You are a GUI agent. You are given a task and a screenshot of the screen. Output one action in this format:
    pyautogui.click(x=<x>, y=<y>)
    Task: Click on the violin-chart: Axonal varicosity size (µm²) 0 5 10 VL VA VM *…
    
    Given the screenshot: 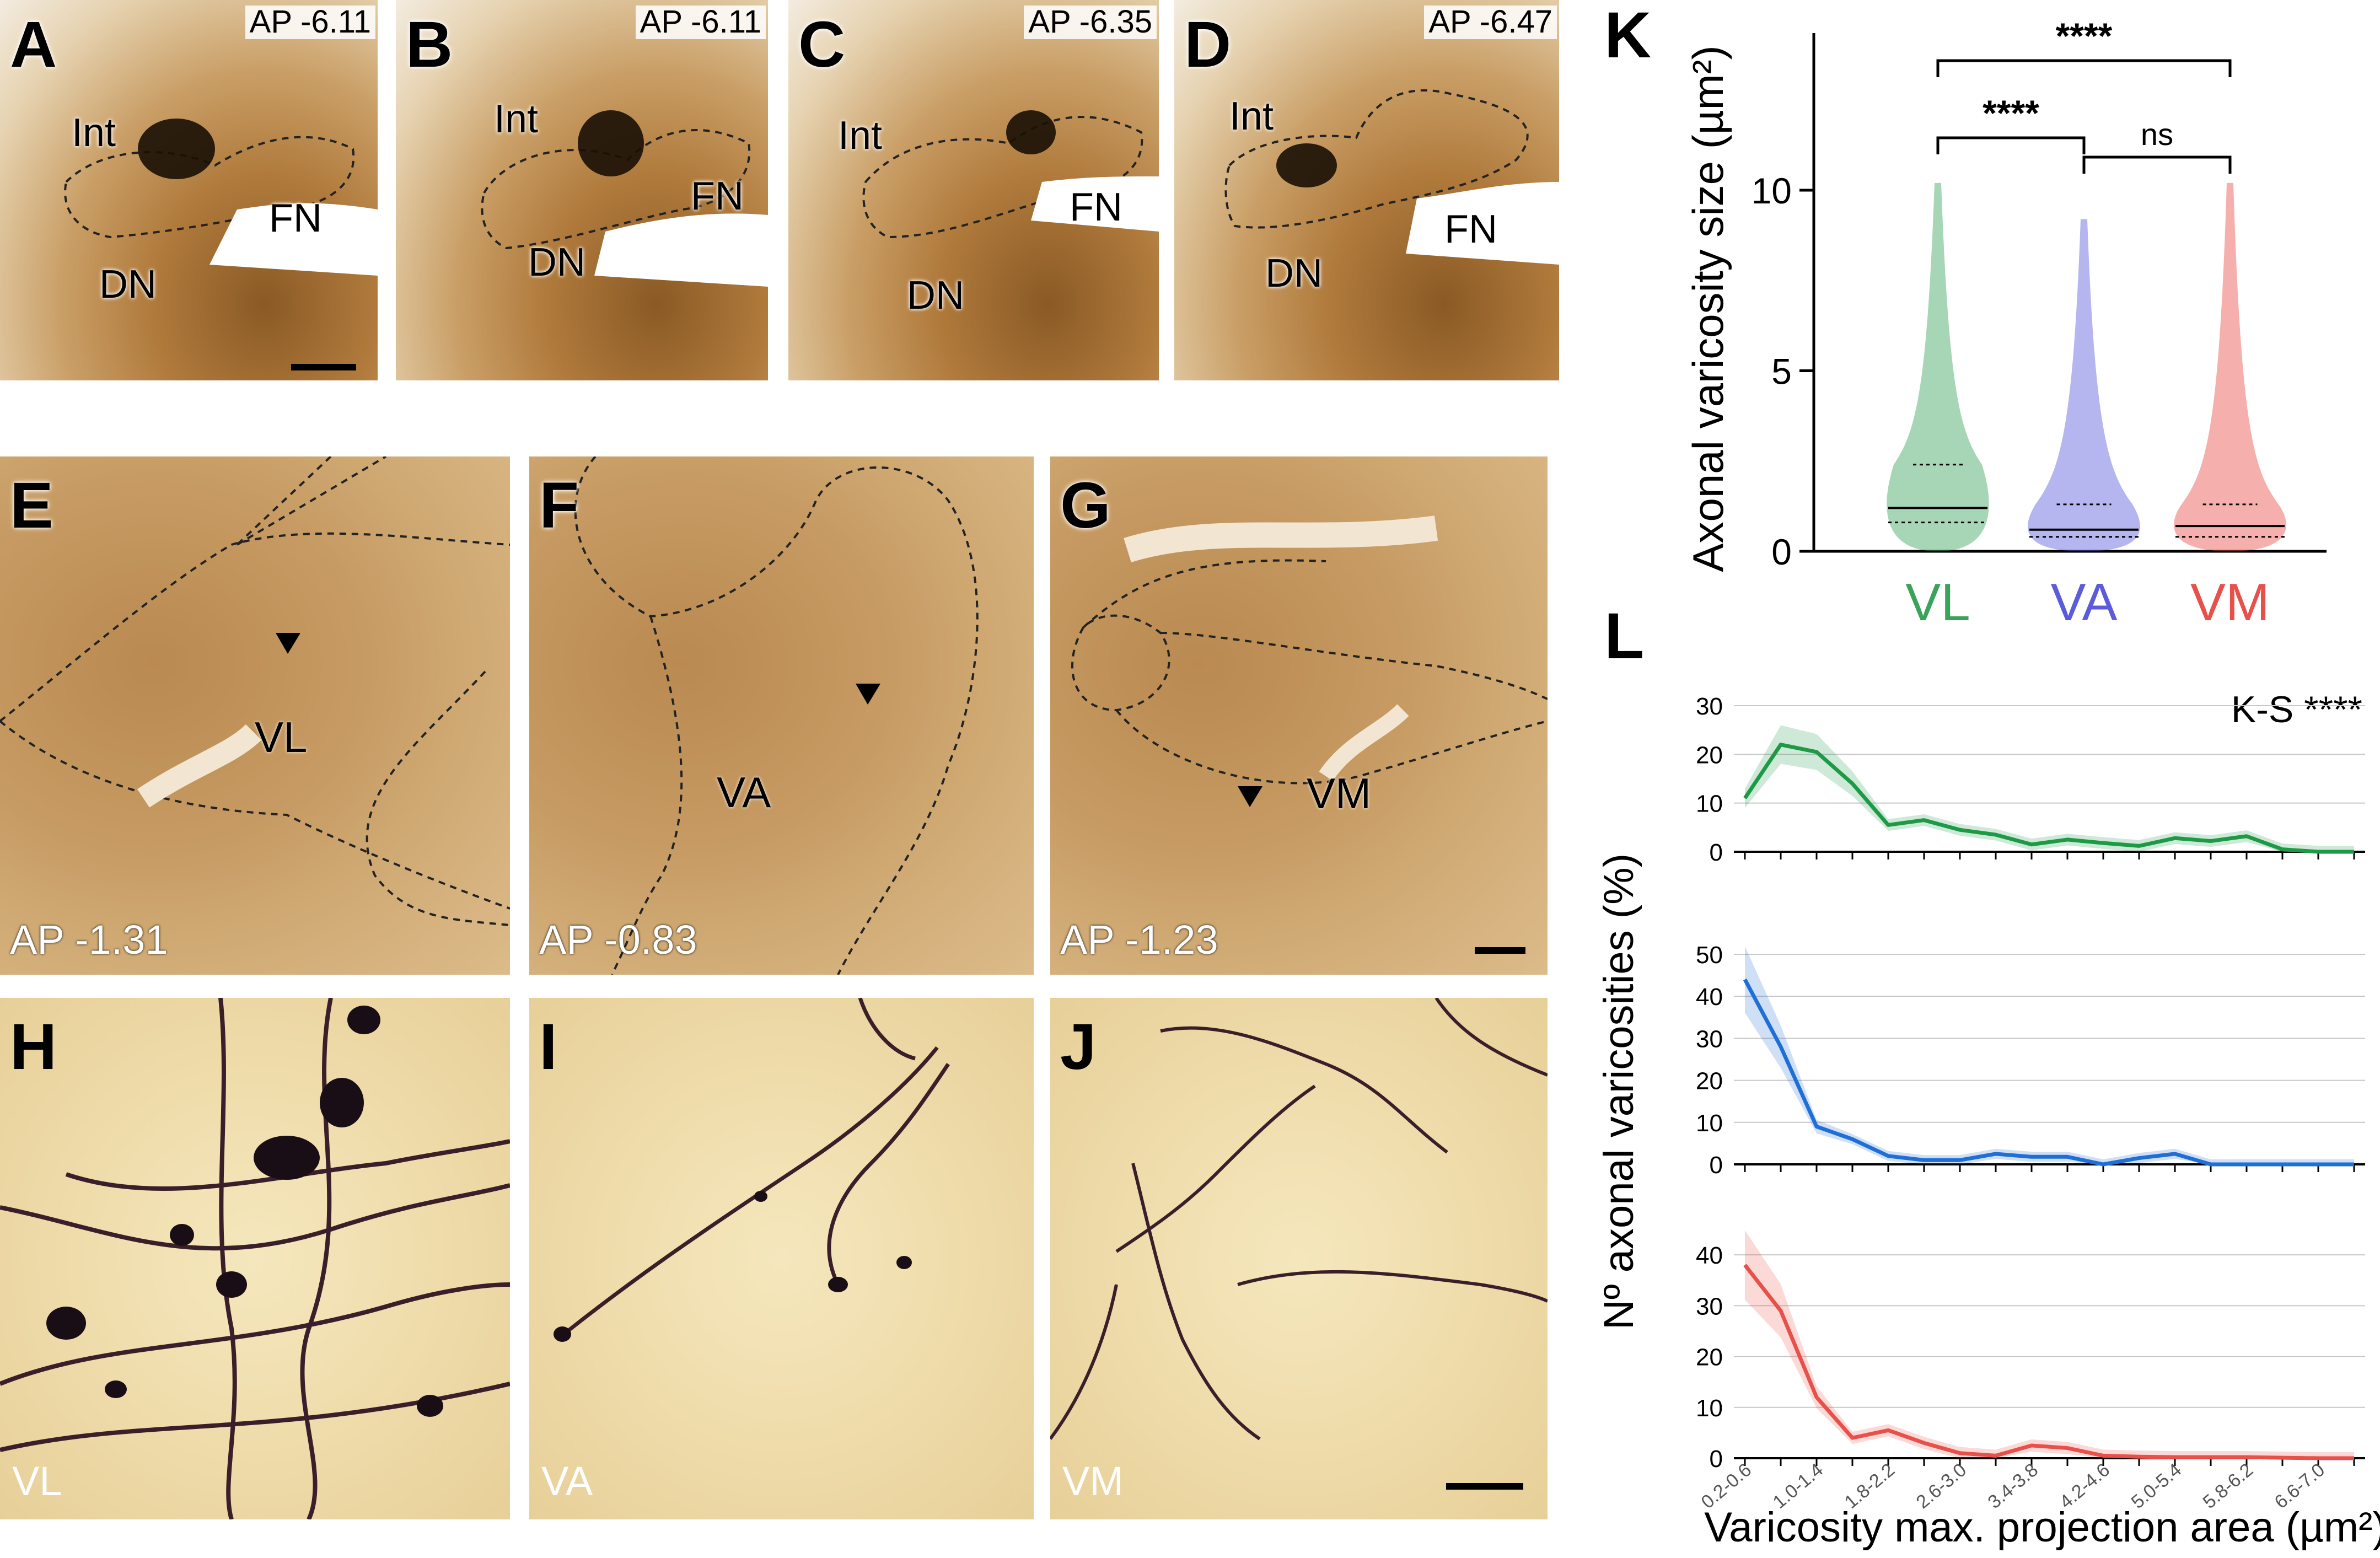 What is the action you would take?
    pyautogui.click(x=2006, y=324)
    